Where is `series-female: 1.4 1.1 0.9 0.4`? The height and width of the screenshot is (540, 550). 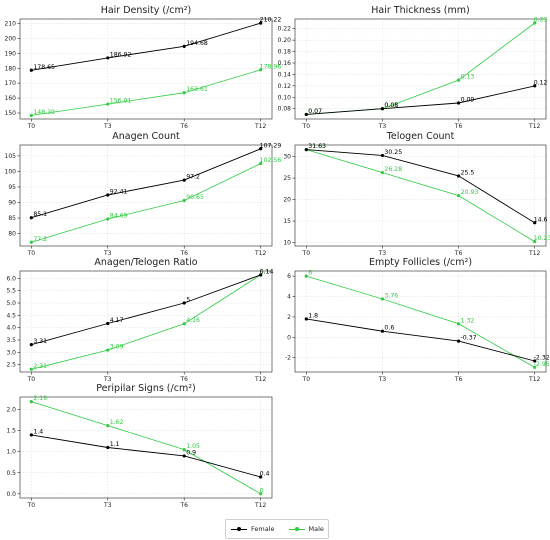 series-female: 1.4 1.1 0.9 0.4 is located at coordinates (149, 453).